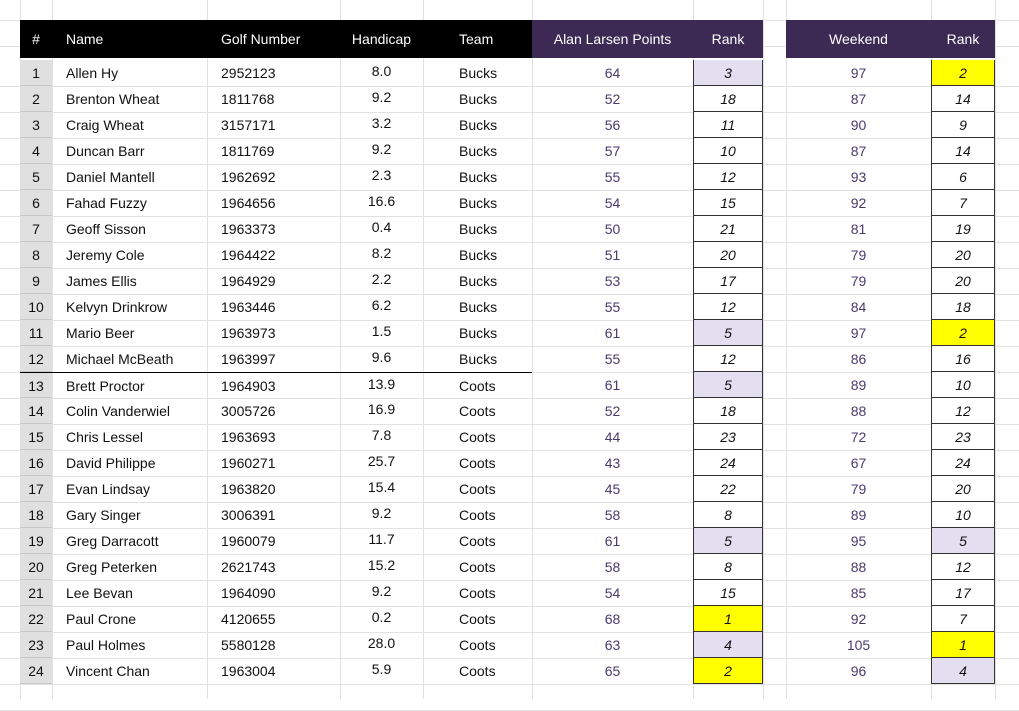 The image size is (1019, 711). What do you see at coordinates (728, 385) in the screenshot?
I see `rank: 5` at bounding box center [728, 385].